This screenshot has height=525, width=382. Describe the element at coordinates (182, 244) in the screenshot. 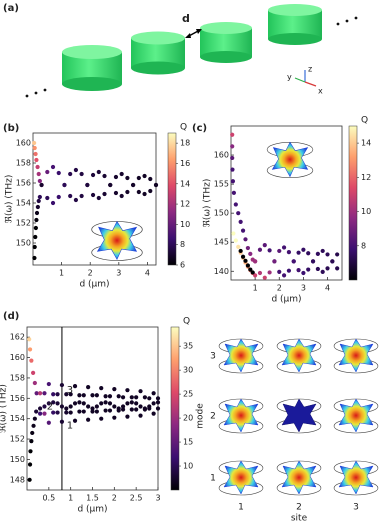

I see `colorbar-tick-label: 8` at that location.